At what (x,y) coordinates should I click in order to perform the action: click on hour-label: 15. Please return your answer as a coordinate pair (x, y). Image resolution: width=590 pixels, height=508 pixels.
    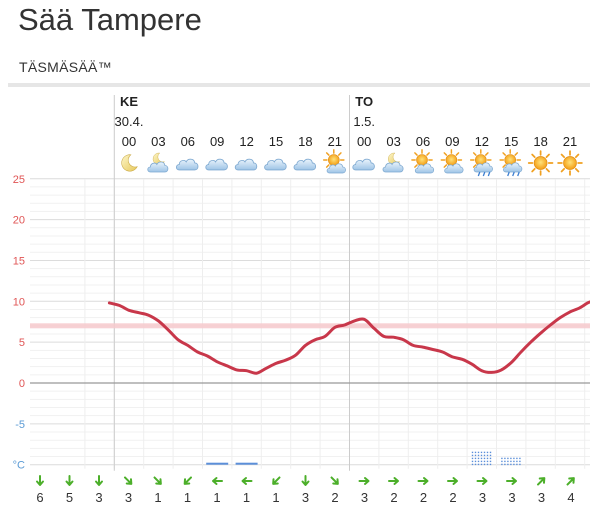
    Looking at the image, I should click on (276, 141).